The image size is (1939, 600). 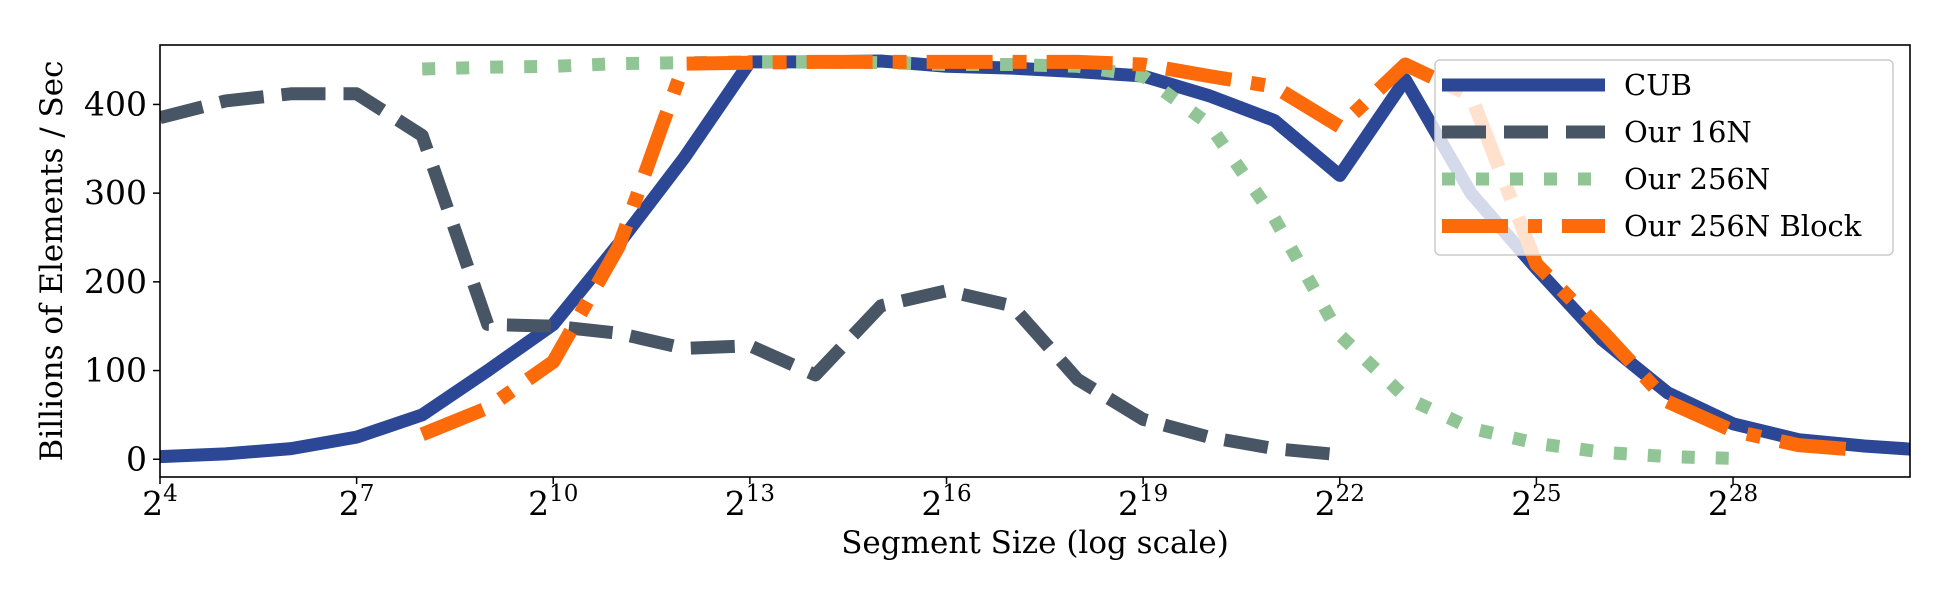 What do you see at coordinates (1688, 132) in the screenshot?
I see `legend-label-2: Our 16N` at bounding box center [1688, 132].